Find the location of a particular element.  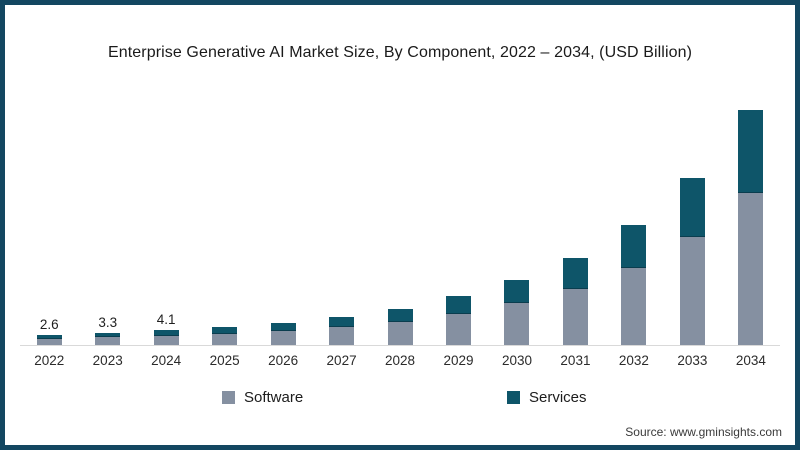

bar-column-2029 is located at coordinates (458, 217).